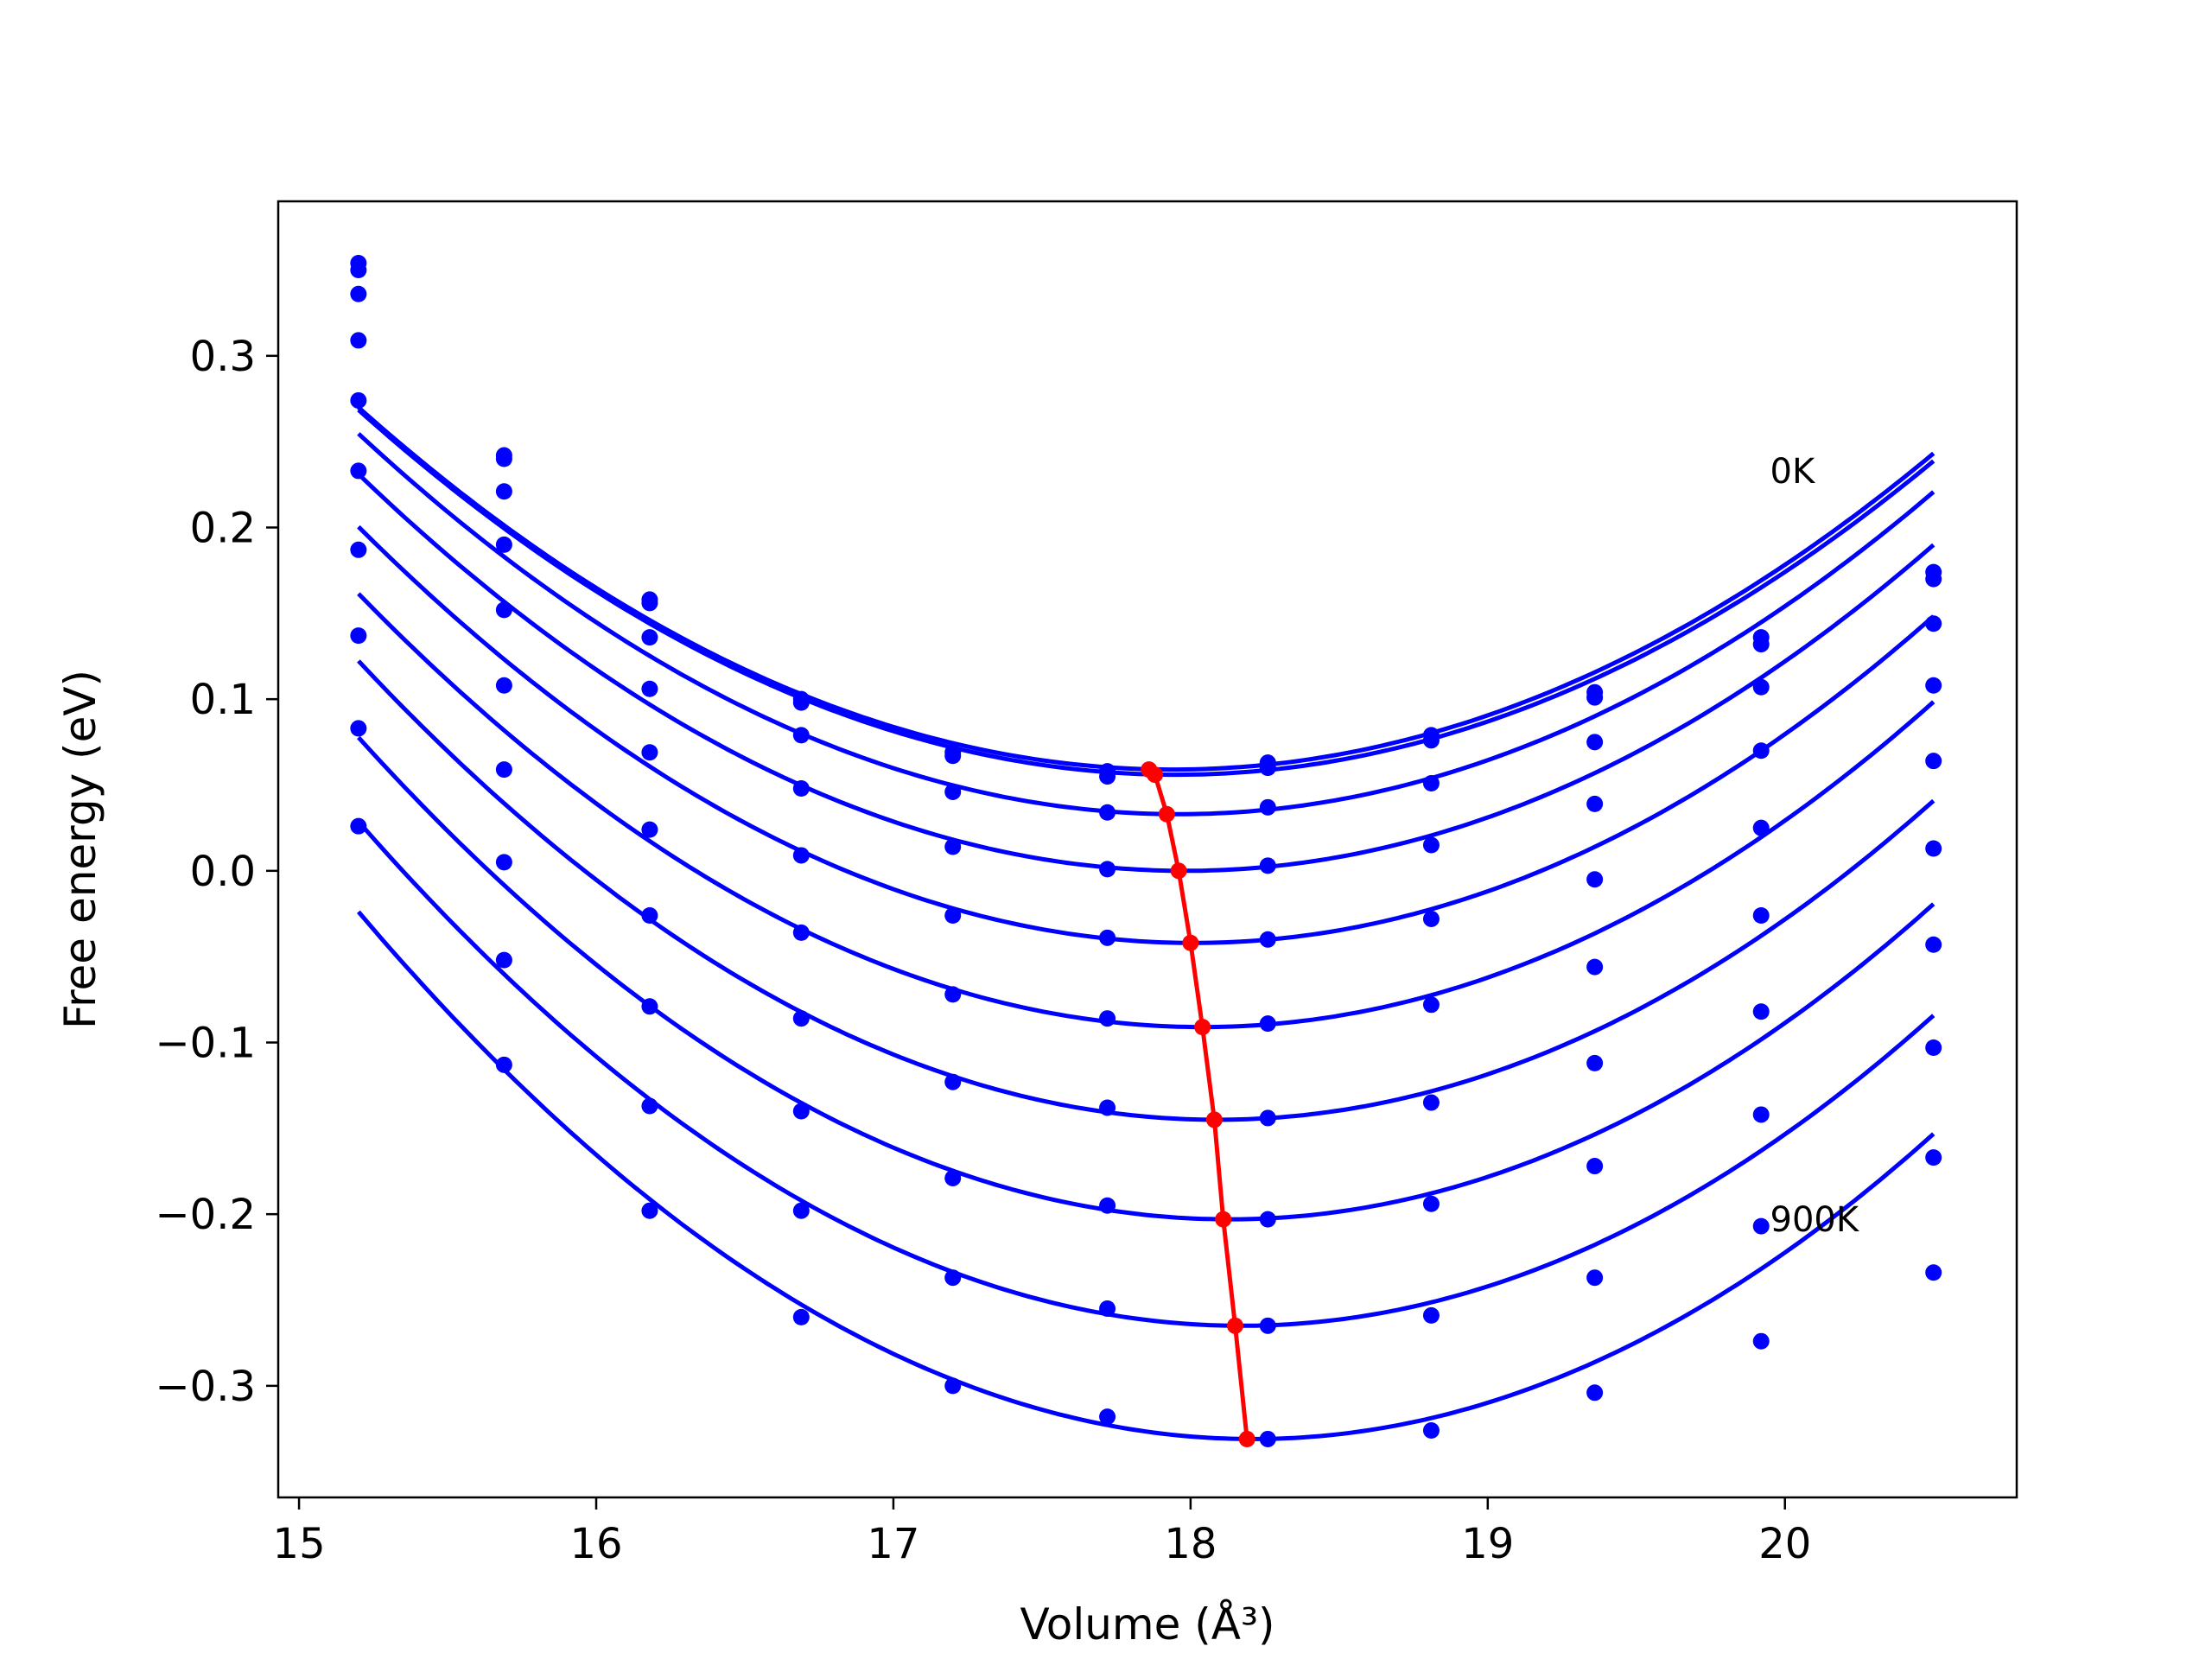  I want to click on x-axis: 15 16 17 18 19 20, so click(1042, 1532).